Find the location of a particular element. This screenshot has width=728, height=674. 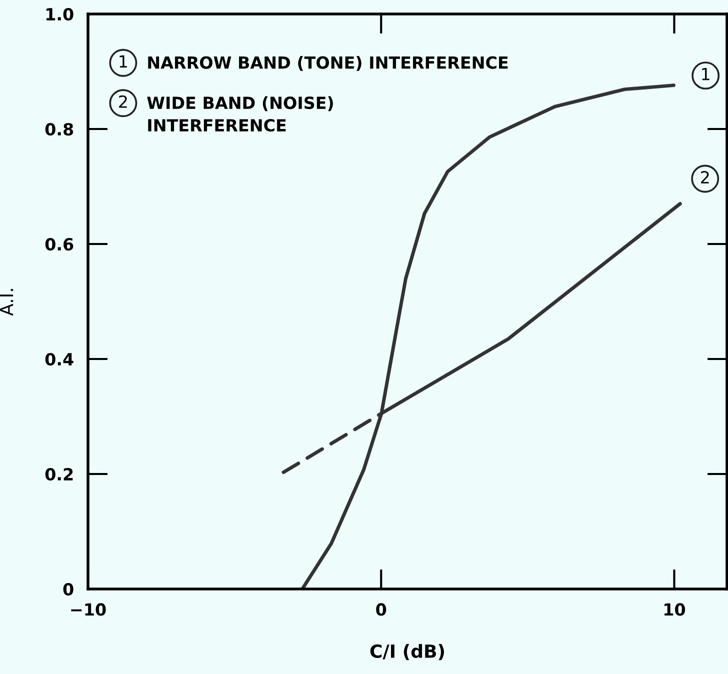

series-label: 2 is located at coordinates (705, 177).